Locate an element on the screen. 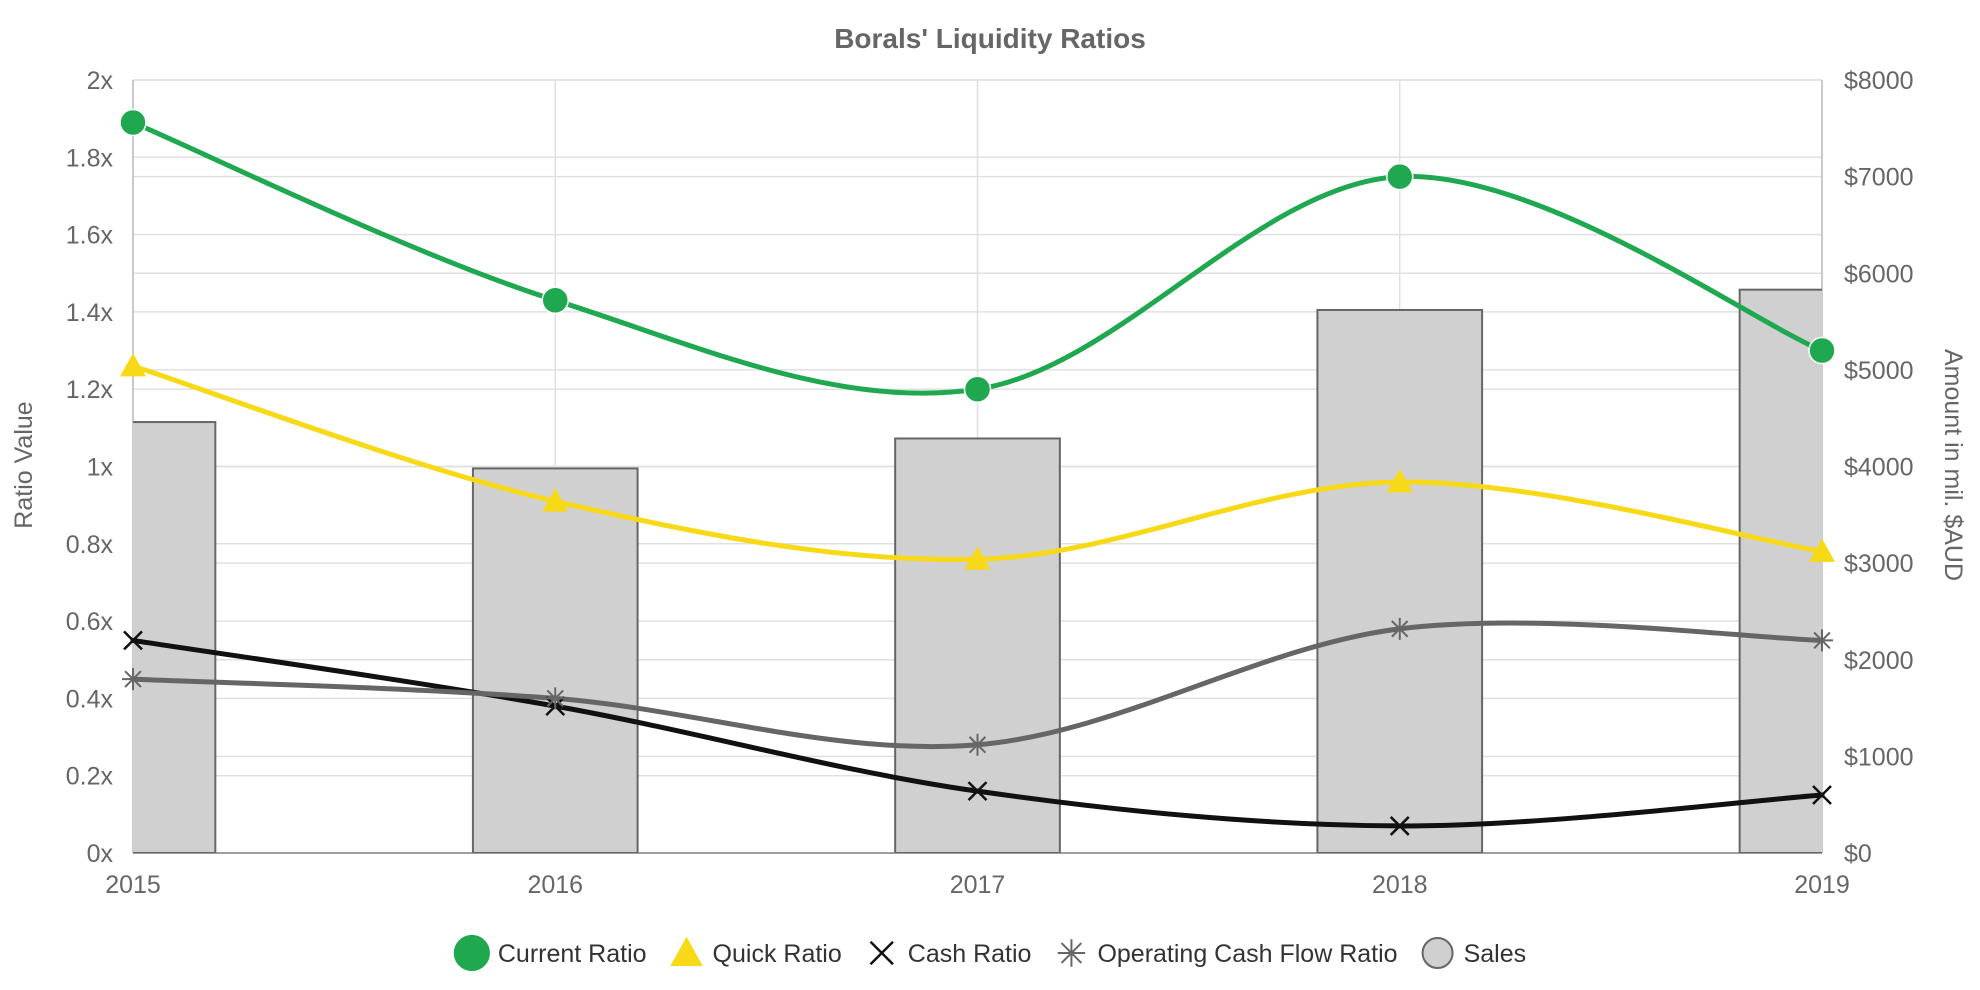 This screenshot has width=1980, height=990. y2-tick-label: $3000 is located at coordinates (1879, 564).